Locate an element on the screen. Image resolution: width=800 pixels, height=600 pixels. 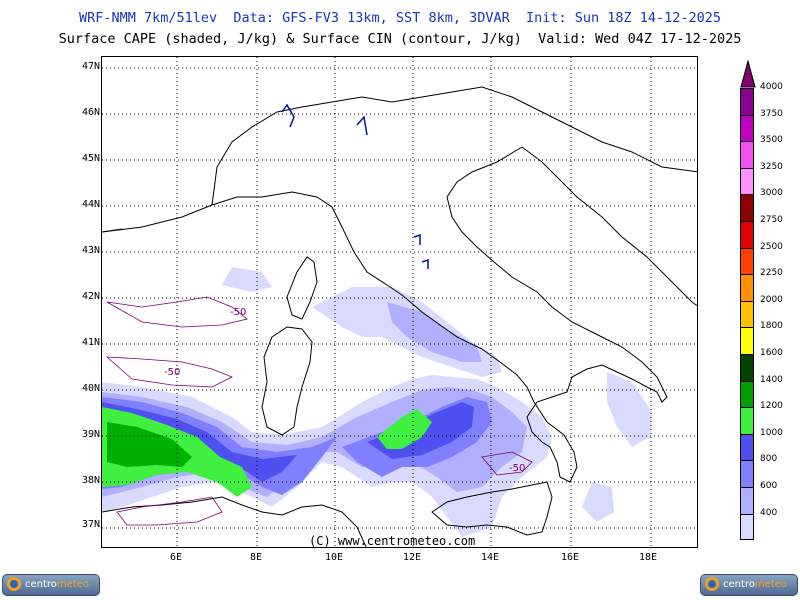
scale-label: 2000 is located at coordinates (771, 299).